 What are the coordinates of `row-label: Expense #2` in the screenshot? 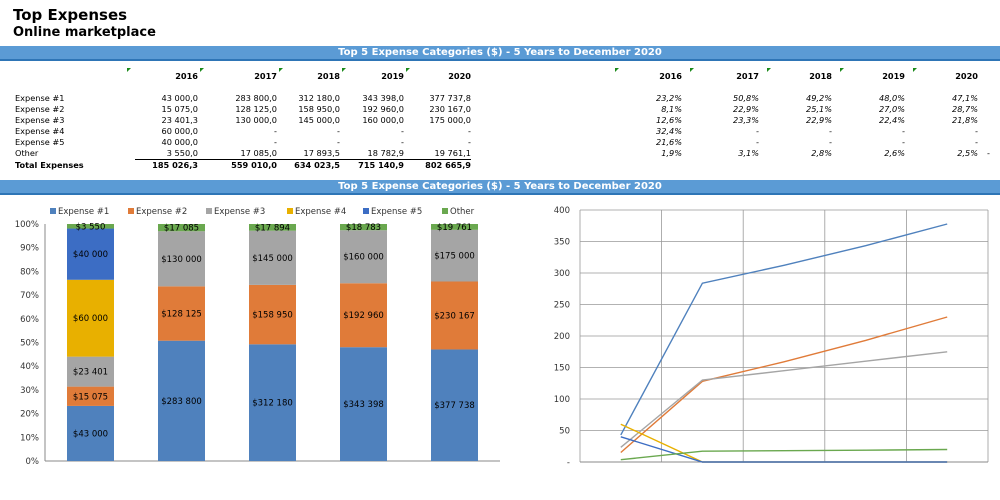 It's located at (40, 109).